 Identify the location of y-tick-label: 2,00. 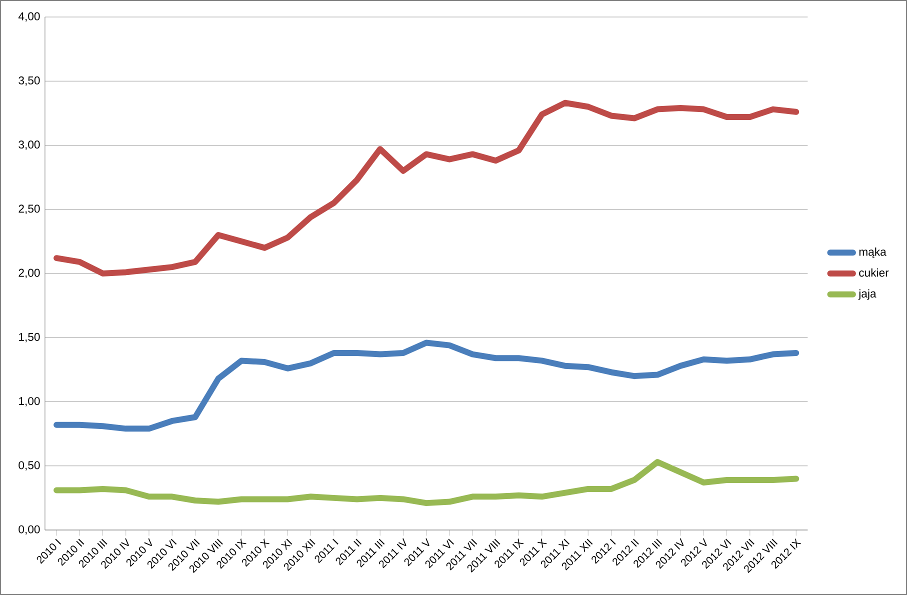
(29, 273).